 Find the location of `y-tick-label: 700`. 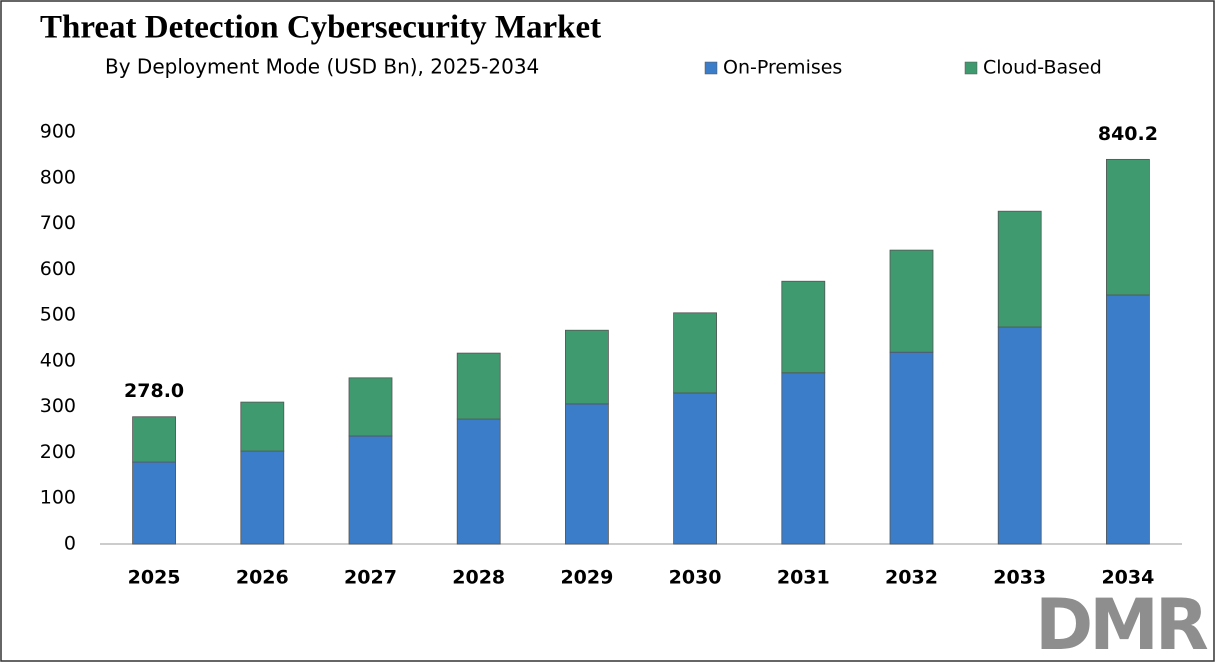

y-tick-label: 700 is located at coordinates (58, 223).